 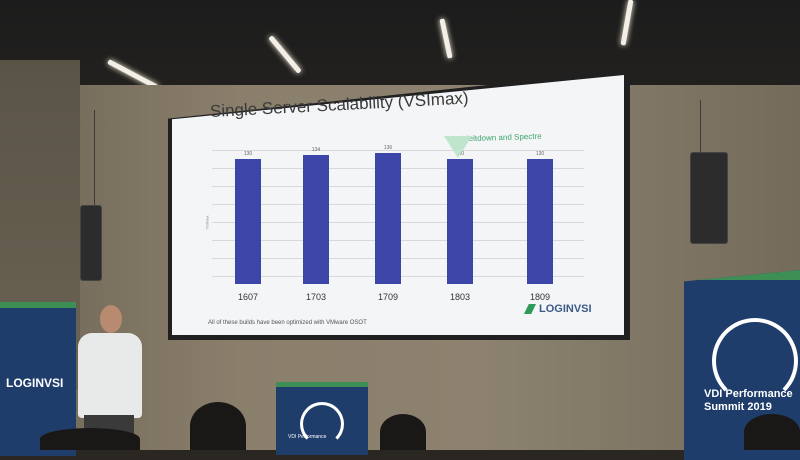 I want to click on chart-gridline, so click(x=398, y=150).